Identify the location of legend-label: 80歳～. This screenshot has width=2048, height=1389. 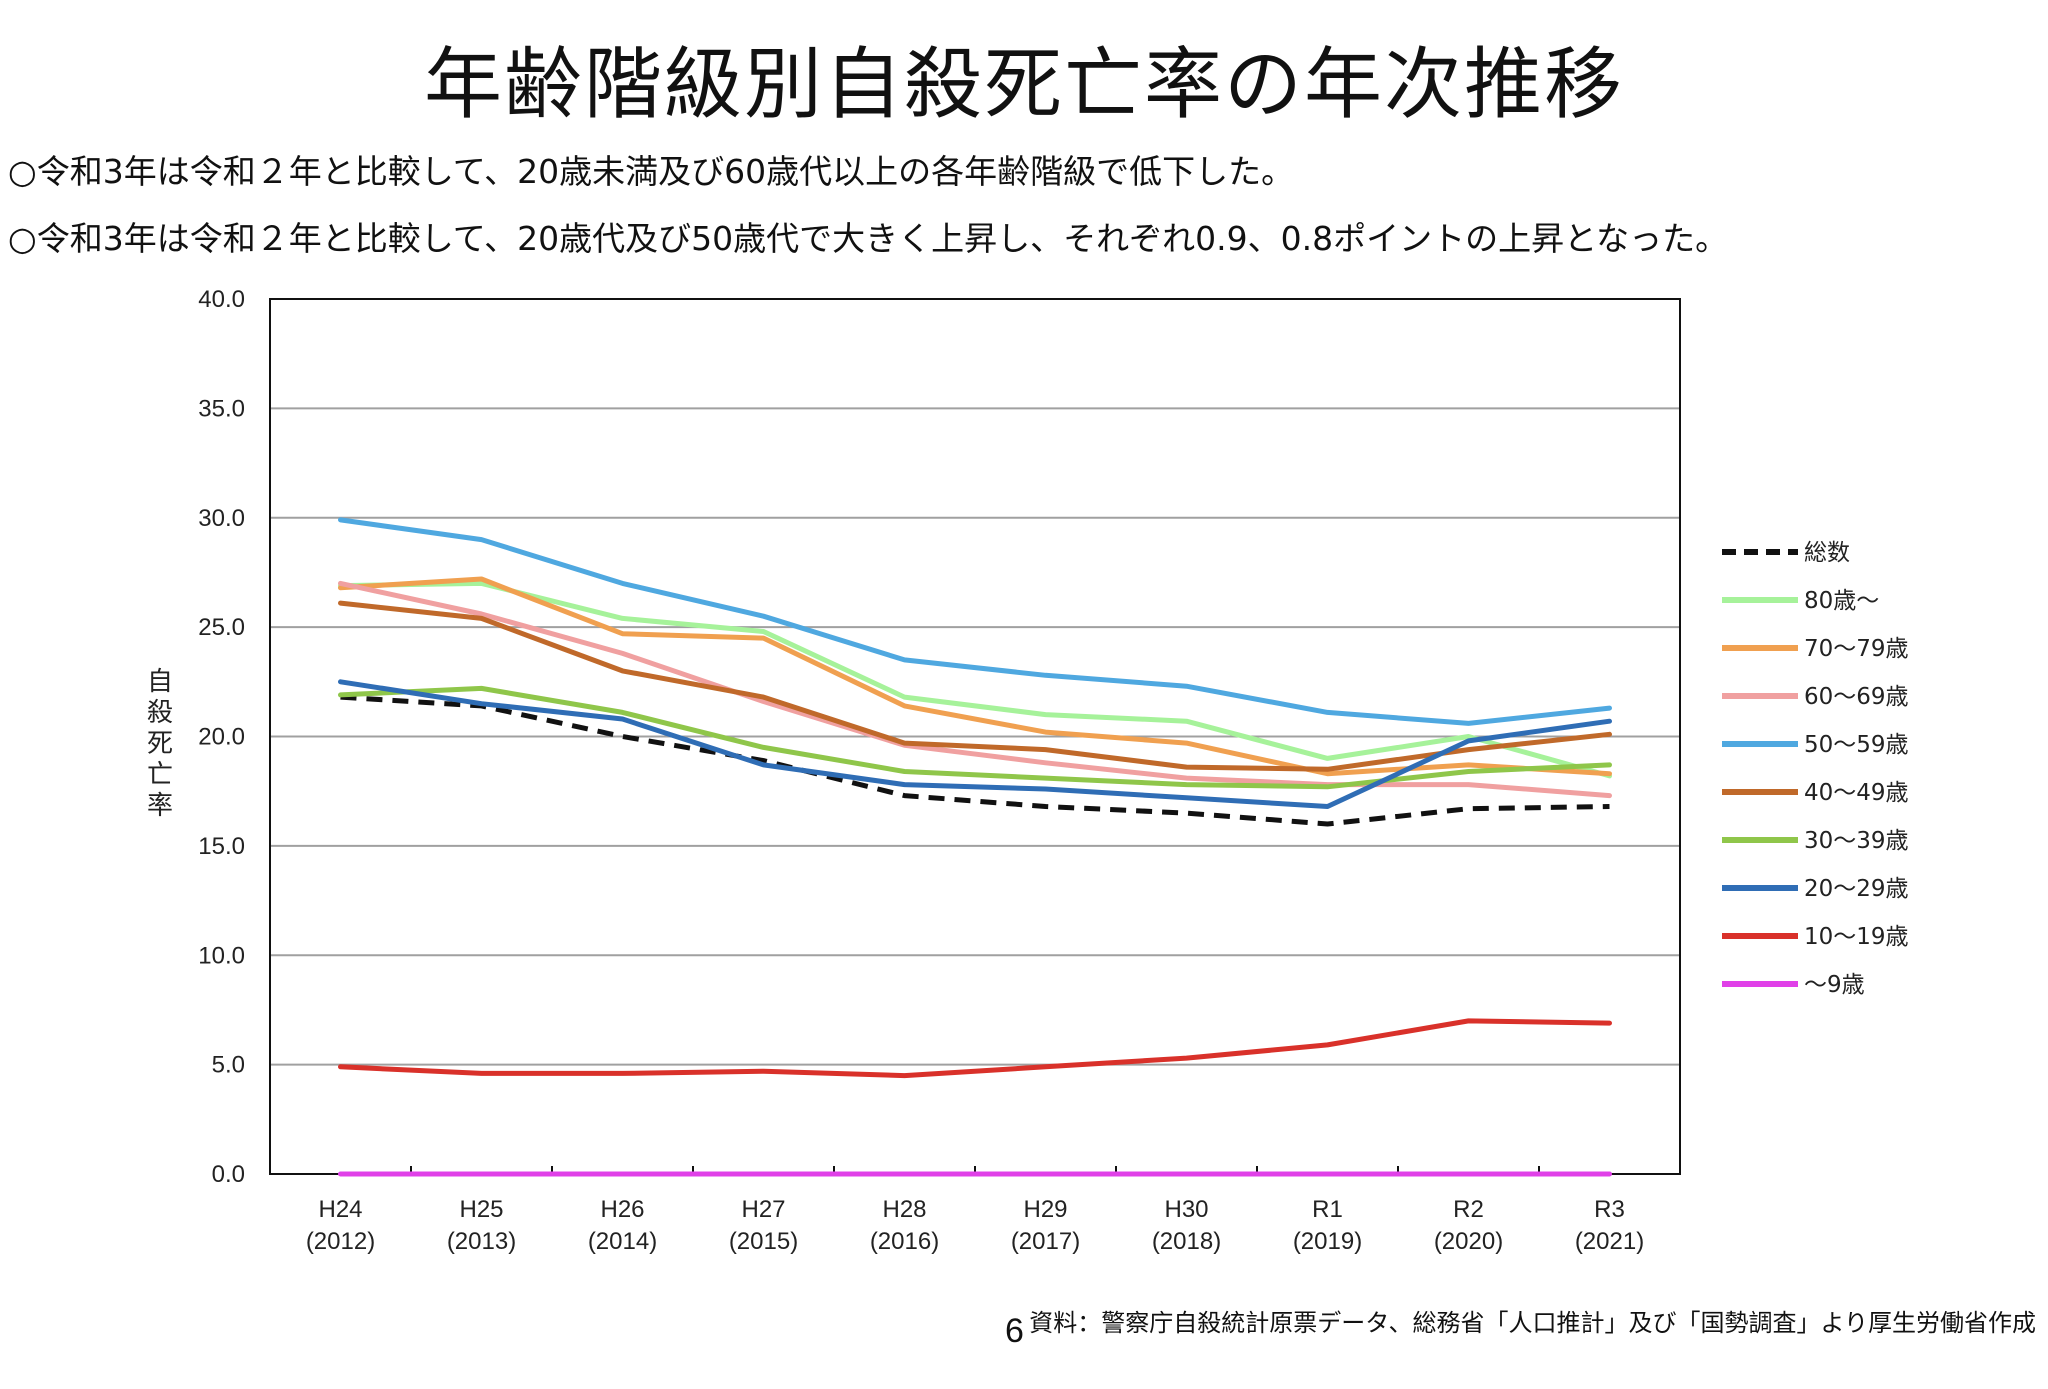
(1841, 601).